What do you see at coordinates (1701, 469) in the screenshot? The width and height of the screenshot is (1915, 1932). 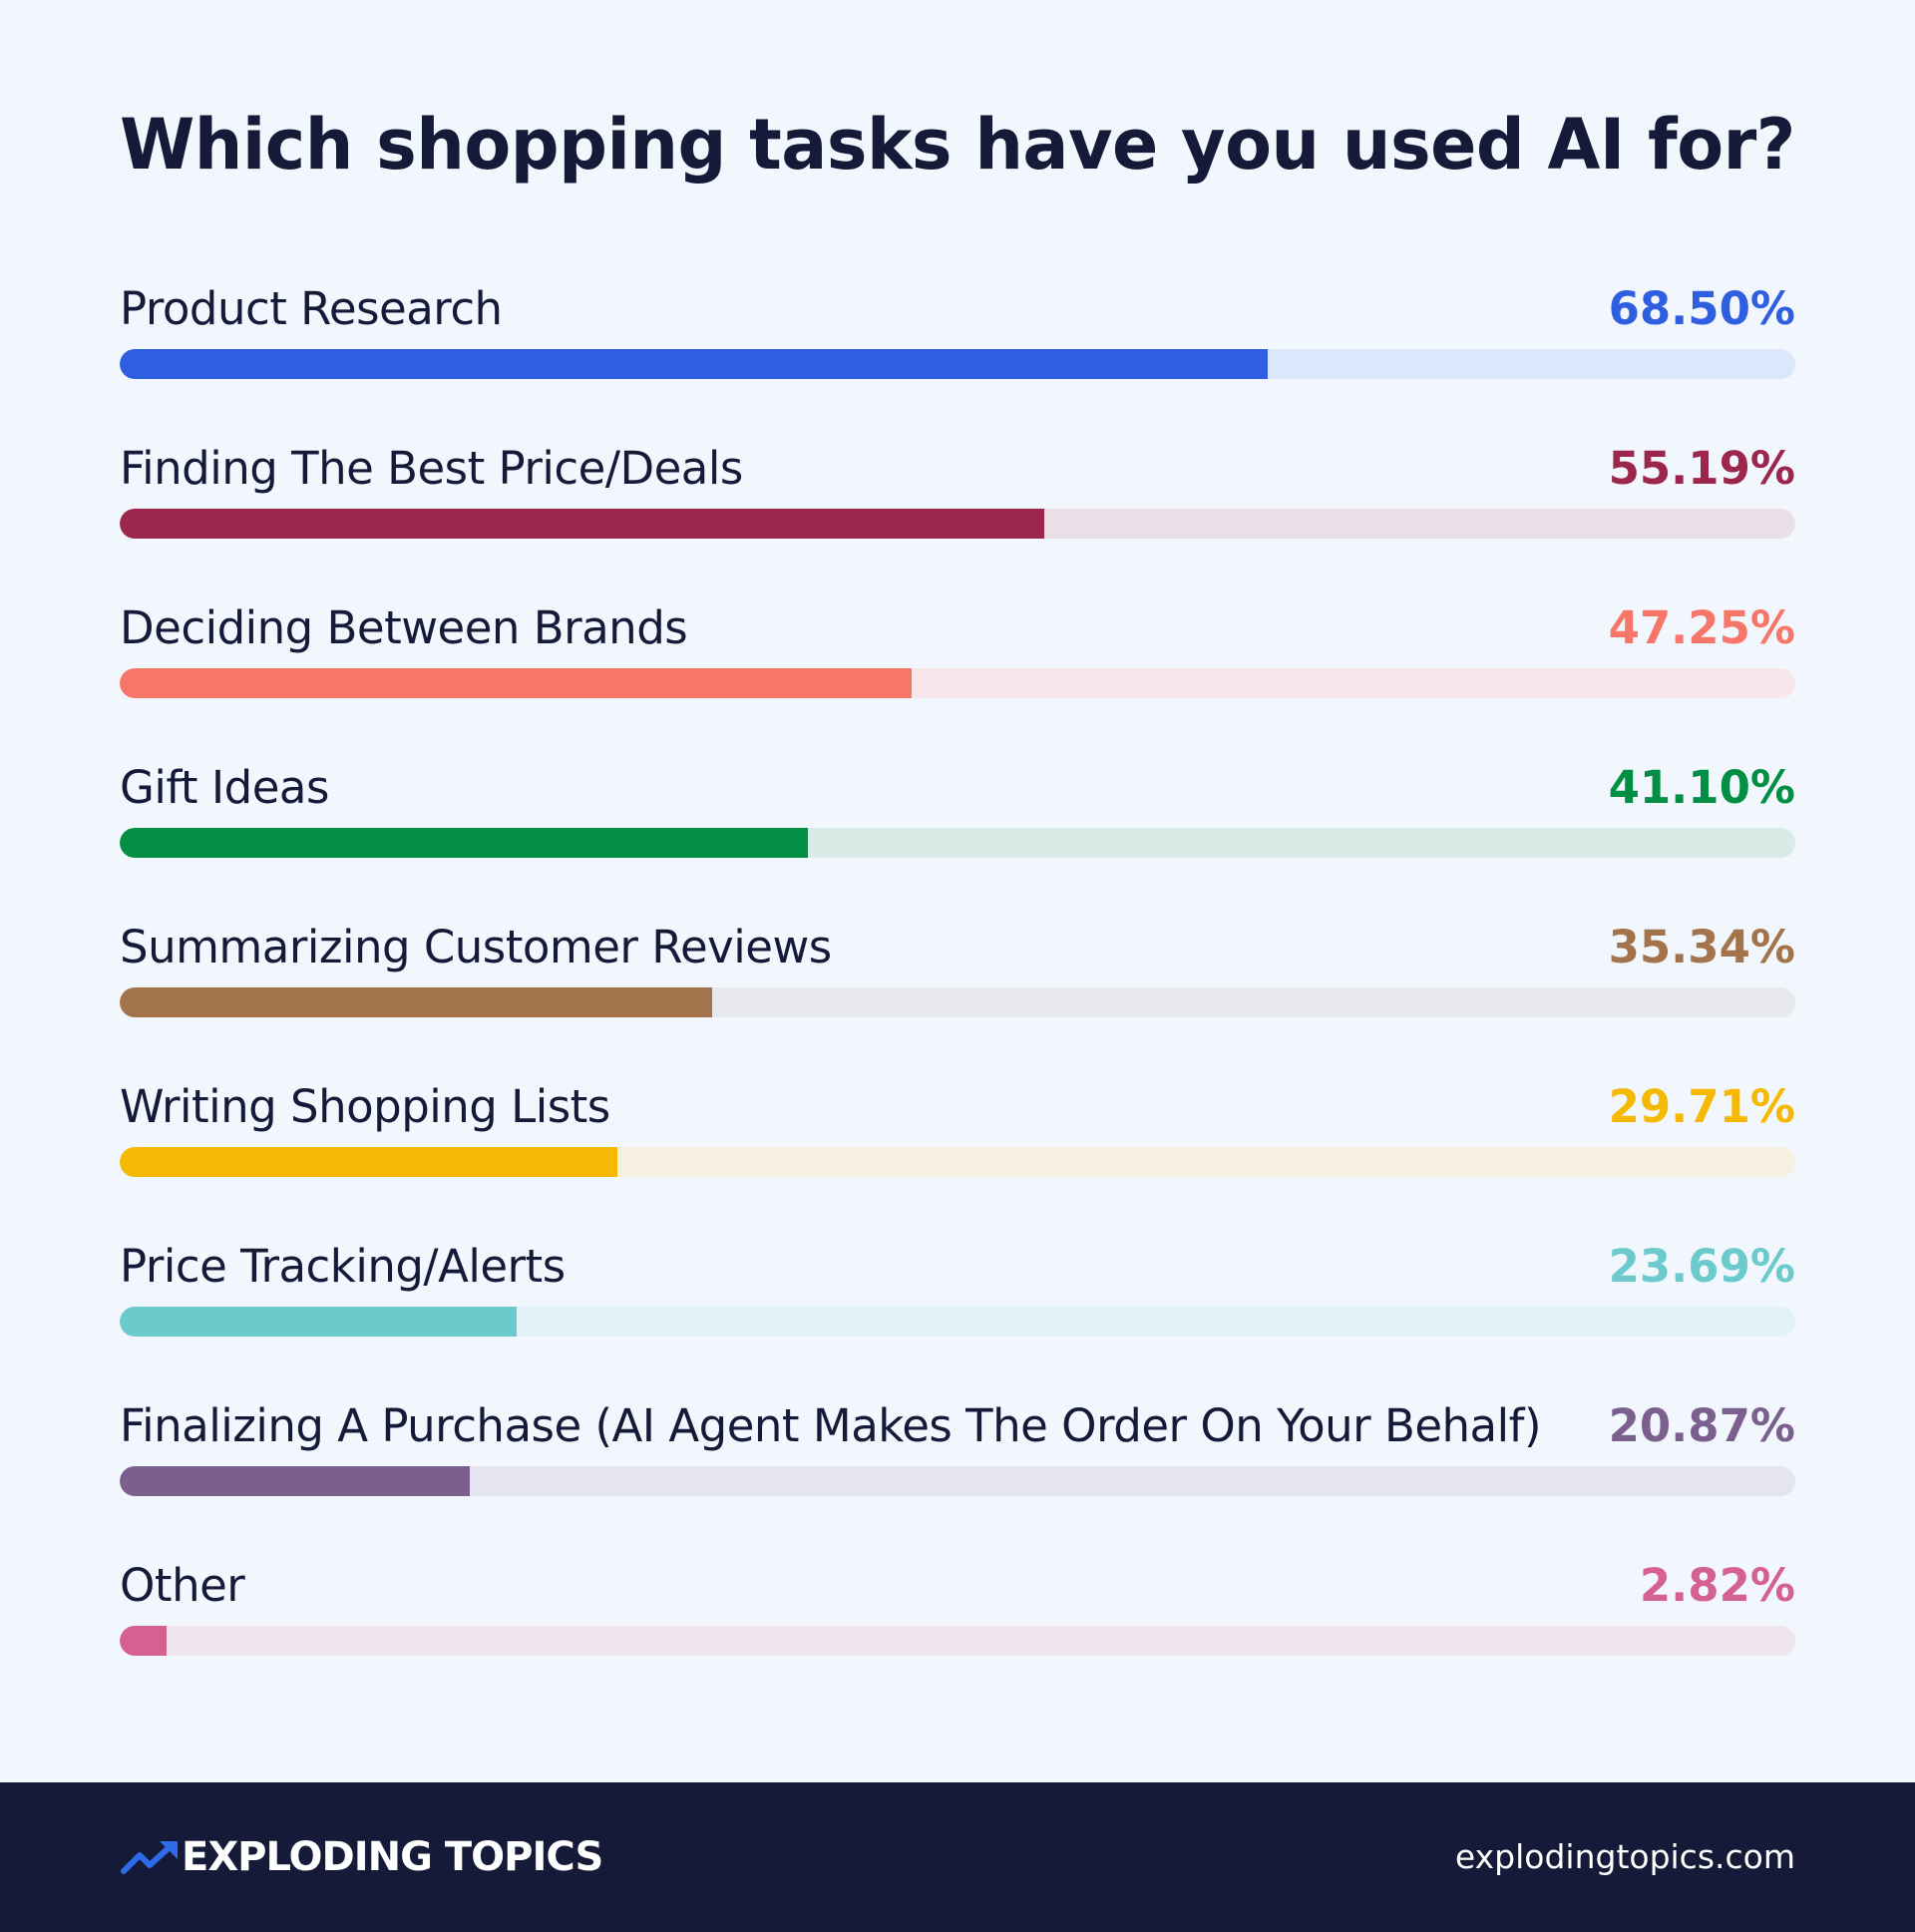 I see `value-label: 55.19%` at bounding box center [1701, 469].